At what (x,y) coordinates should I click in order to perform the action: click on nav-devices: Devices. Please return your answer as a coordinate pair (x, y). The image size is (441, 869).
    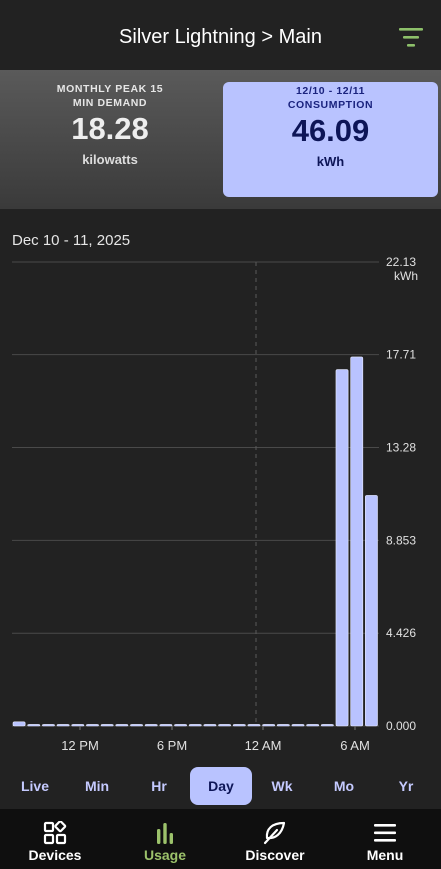
    Looking at the image, I should click on (55, 839).